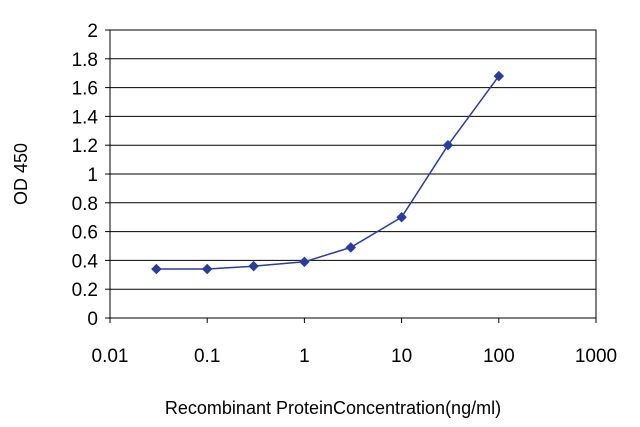  What do you see at coordinates (355, 356) in the screenshot?
I see `x-tick-labels: 0.01 0.1 1 10 100 1000` at bounding box center [355, 356].